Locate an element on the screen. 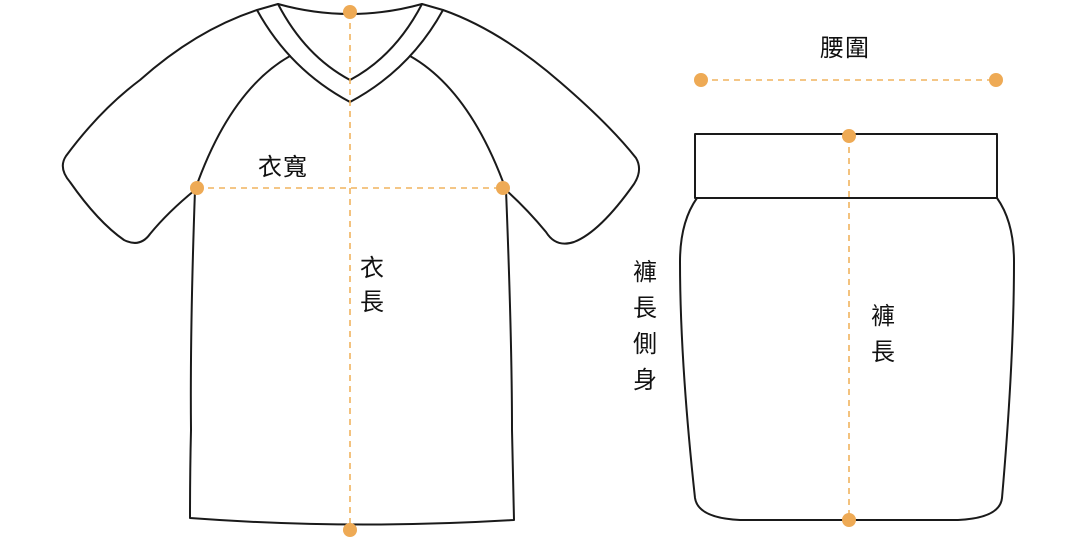 The width and height of the screenshot is (1084, 542). pants-side-length-label-char-1: 褲 is located at coordinates (645, 272).